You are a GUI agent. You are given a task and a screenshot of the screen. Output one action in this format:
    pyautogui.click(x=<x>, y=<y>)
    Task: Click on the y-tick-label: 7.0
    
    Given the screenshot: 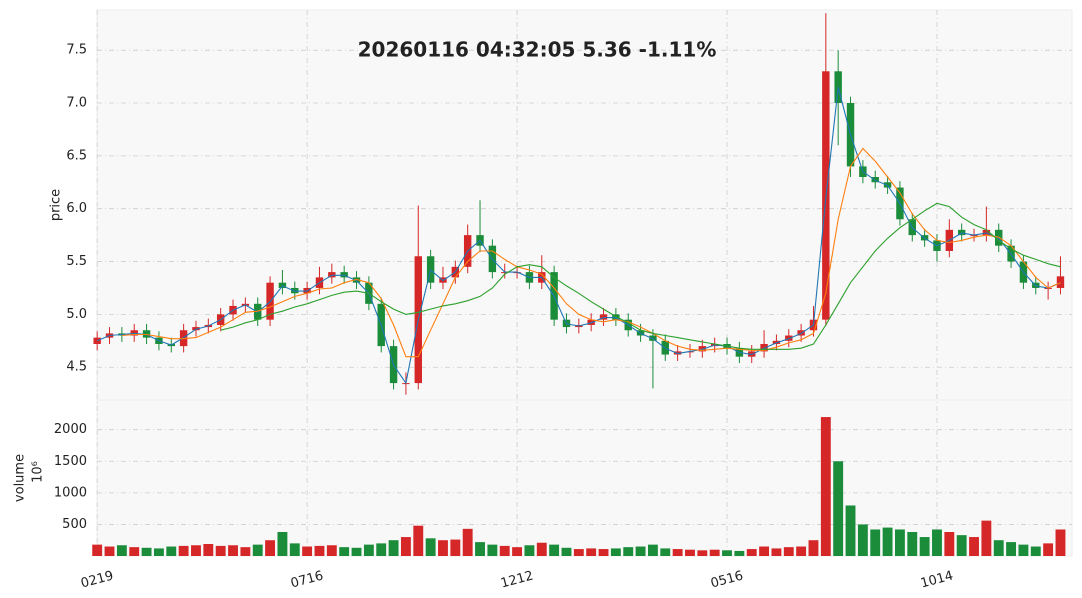 What is the action you would take?
    pyautogui.click(x=76, y=103)
    